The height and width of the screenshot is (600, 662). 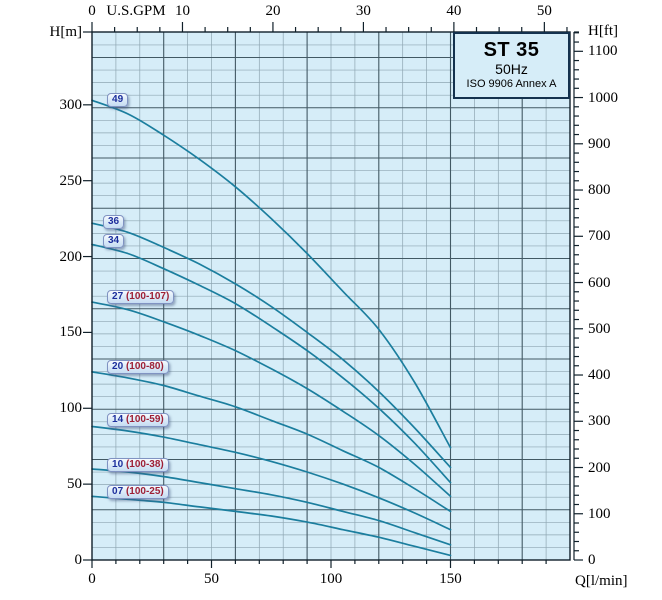 I want to click on left-axis-tick-label: 50, so click(x=74, y=484).